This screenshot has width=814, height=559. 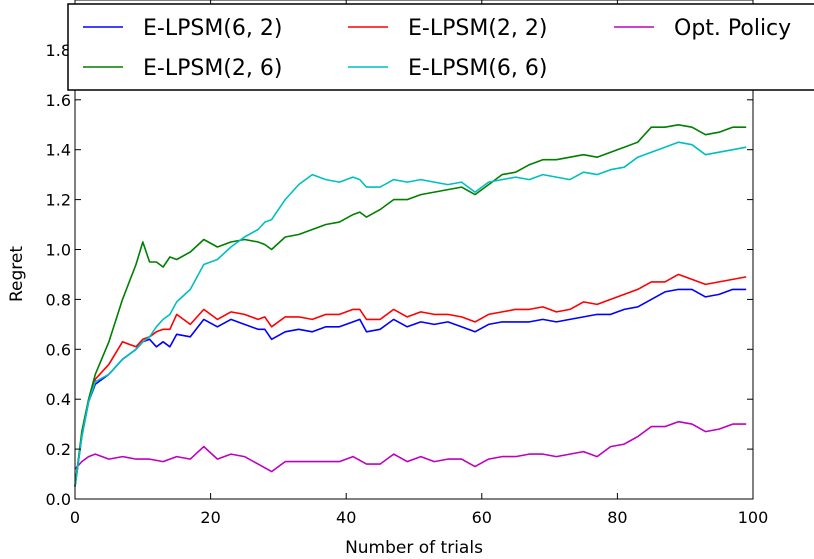 What do you see at coordinates (346, 517) in the screenshot?
I see `x-tick-label: 40` at bounding box center [346, 517].